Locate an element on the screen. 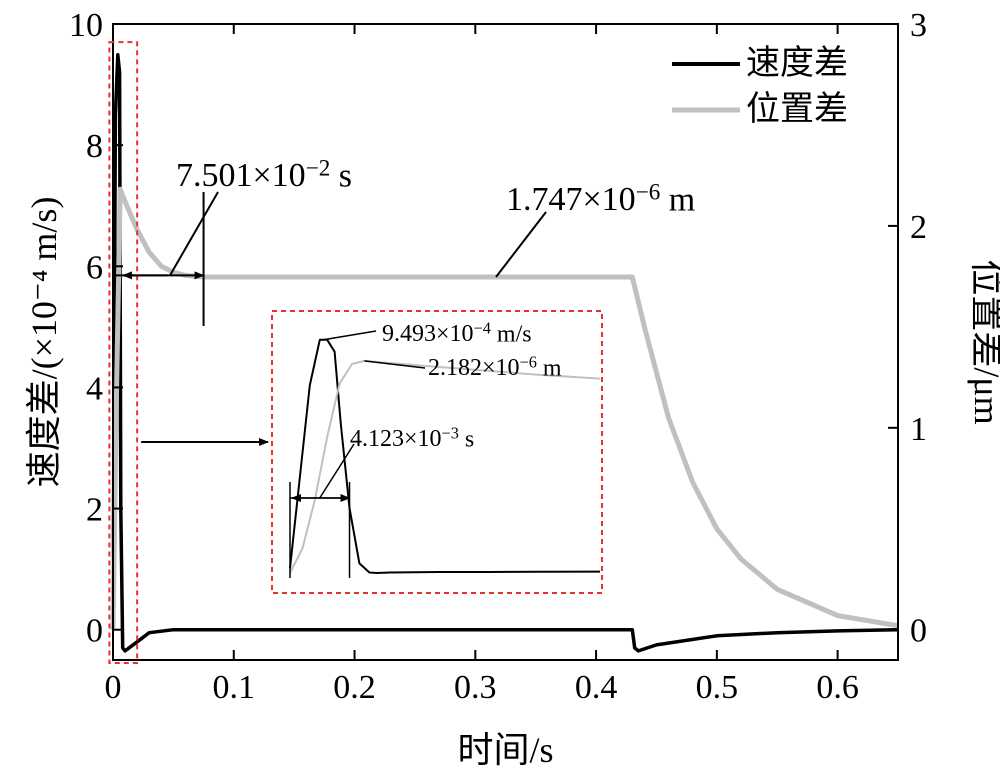  y-left-tick-label: 4 is located at coordinates (94, 388).